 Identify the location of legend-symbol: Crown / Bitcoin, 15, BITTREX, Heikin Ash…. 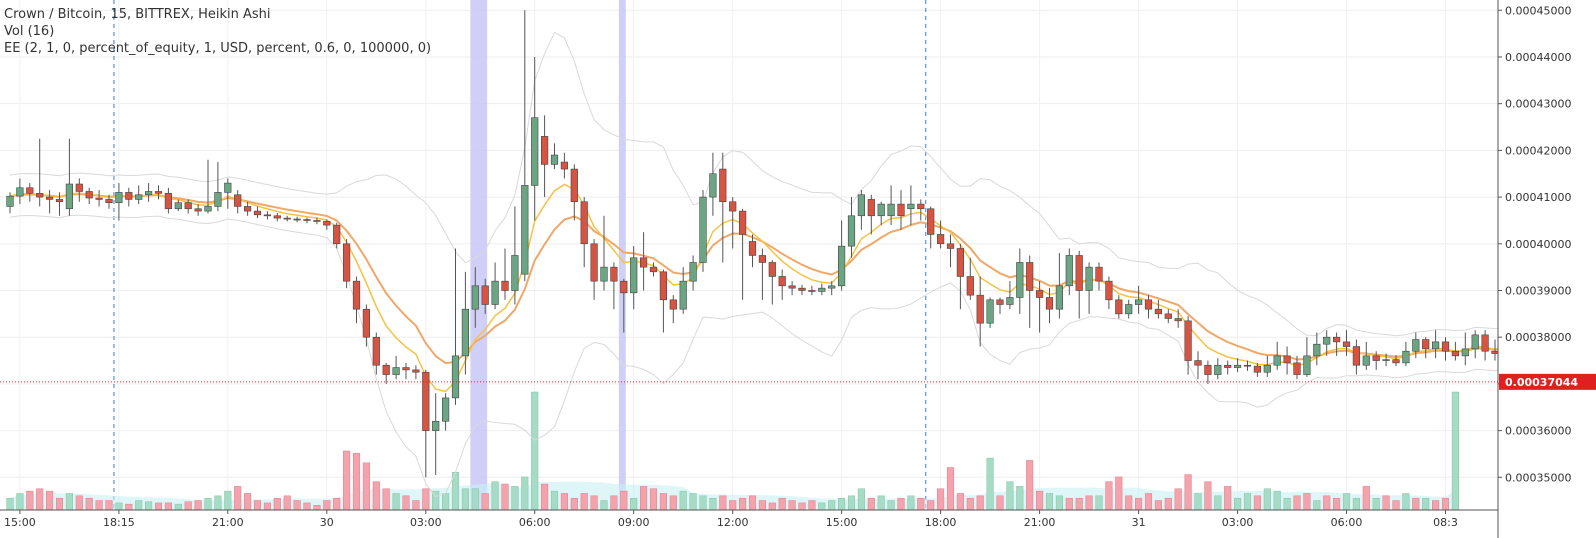
(137, 14).